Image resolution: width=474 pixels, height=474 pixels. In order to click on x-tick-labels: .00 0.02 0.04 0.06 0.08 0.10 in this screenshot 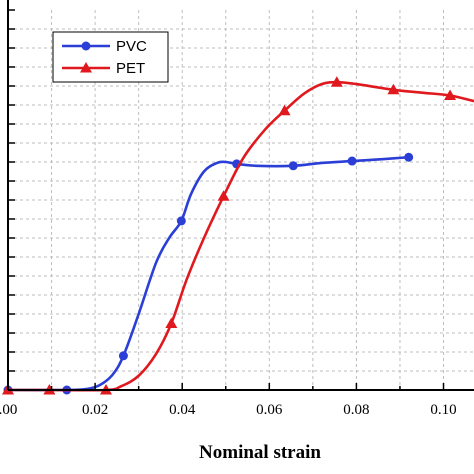, I will do `click(228, 410)`.